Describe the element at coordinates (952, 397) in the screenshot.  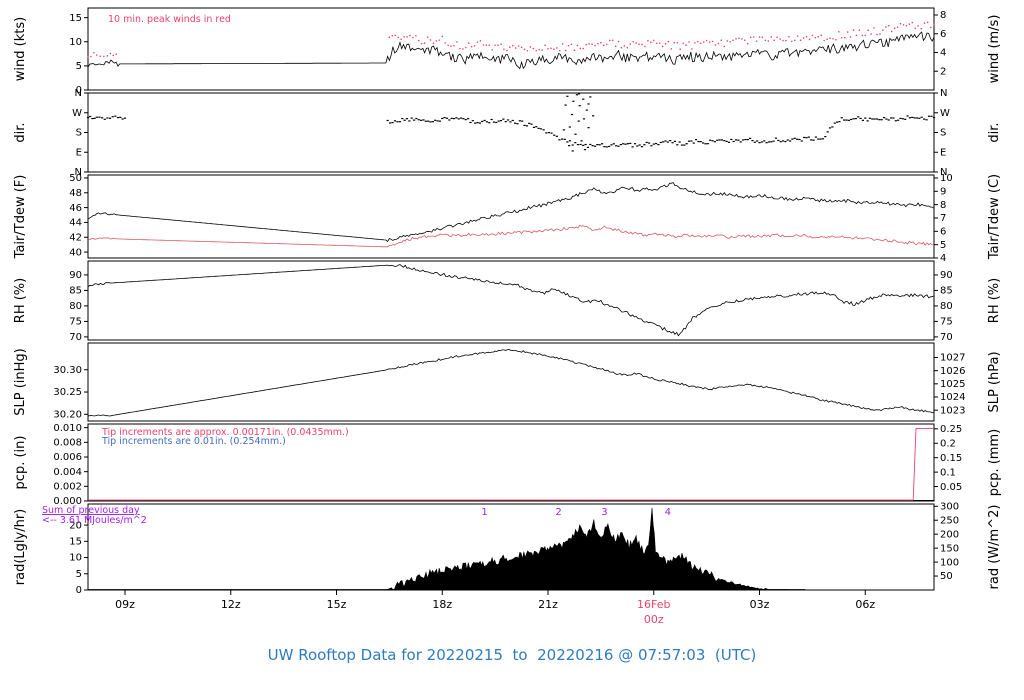
I see `right-tick-label: 1024` at that location.